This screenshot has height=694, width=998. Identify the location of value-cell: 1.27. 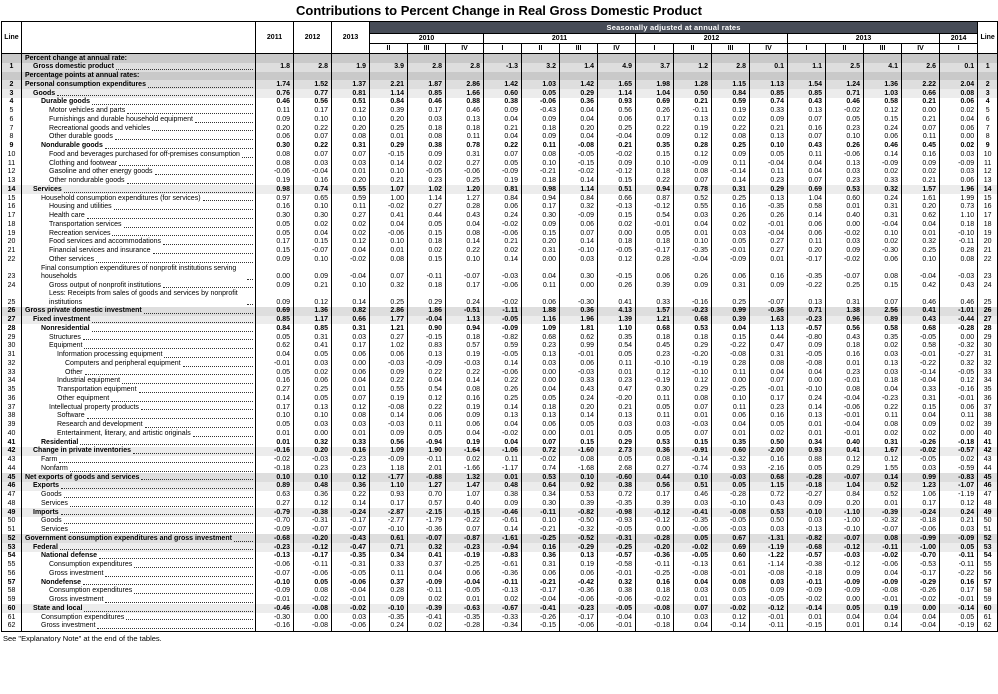
(464, 198).